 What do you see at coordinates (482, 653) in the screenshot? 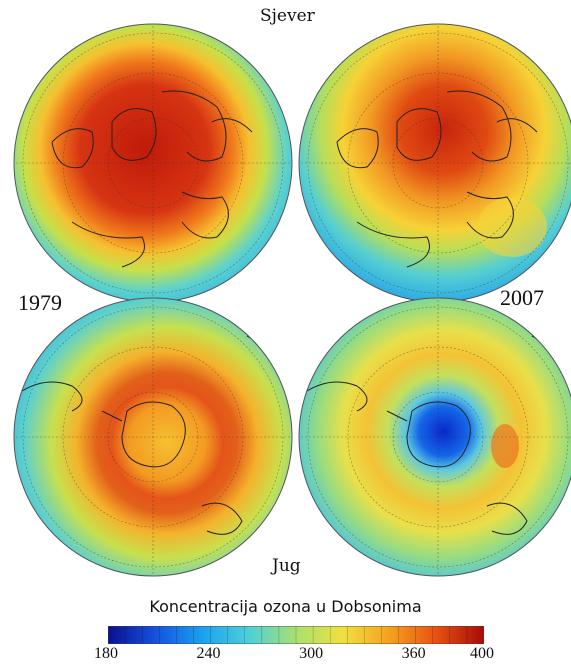
I see `colorbar-tick-label: 400` at bounding box center [482, 653].